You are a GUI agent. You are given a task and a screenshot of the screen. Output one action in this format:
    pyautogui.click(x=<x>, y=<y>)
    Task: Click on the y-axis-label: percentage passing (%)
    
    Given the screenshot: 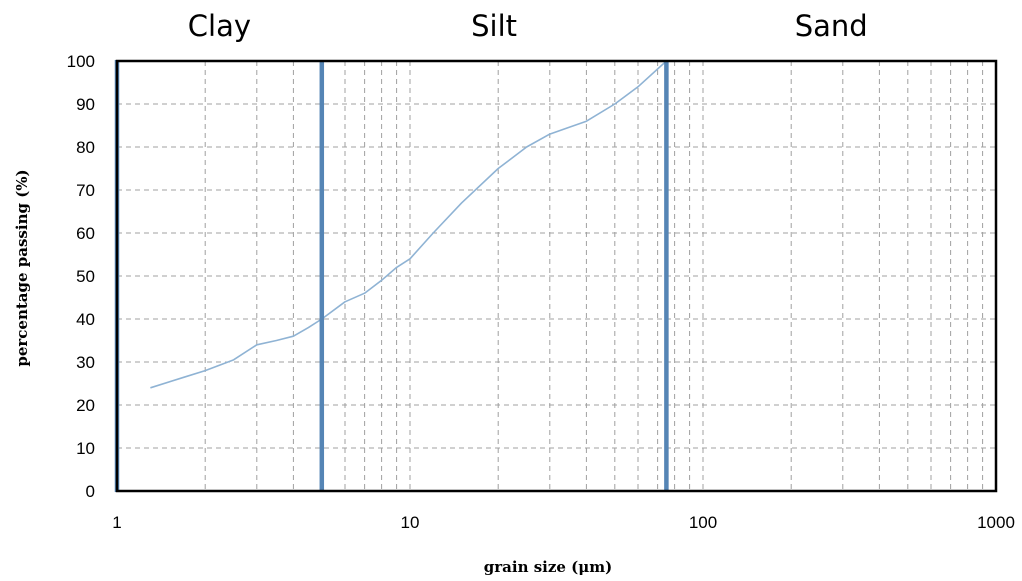 What is the action you would take?
    pyautogui.click(x=22, y=267)
    